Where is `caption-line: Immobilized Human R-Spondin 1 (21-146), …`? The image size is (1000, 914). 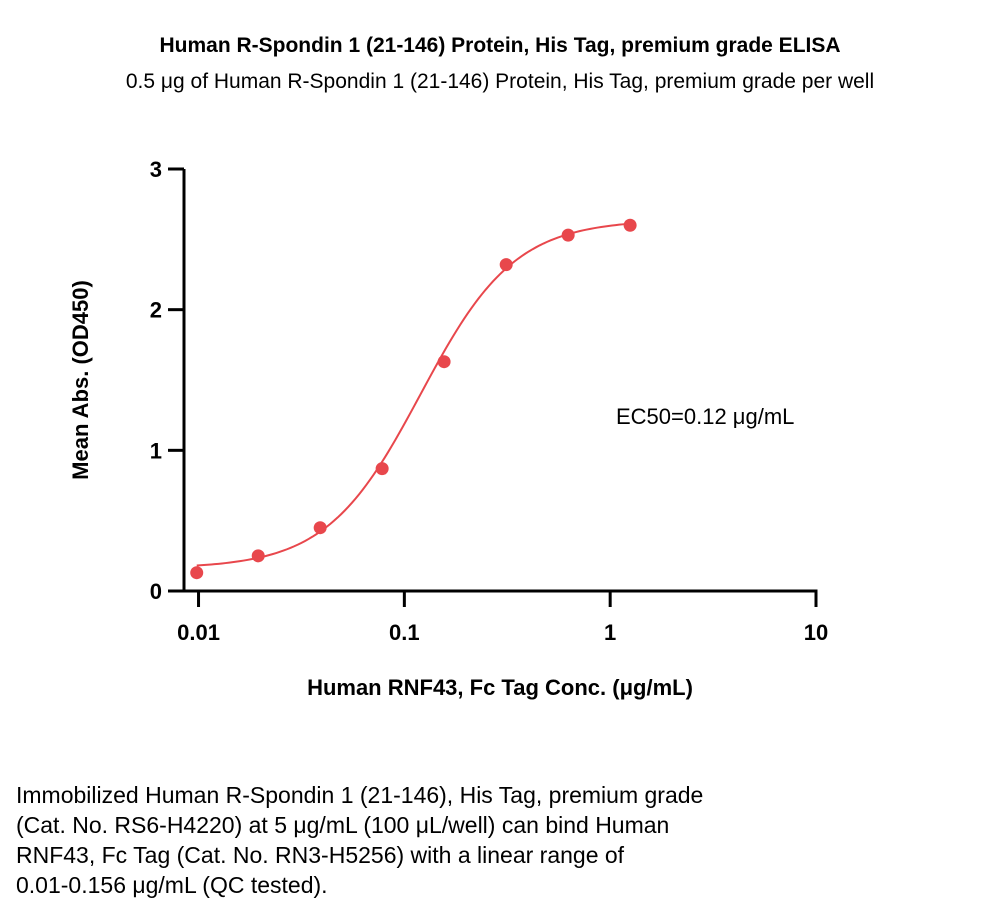 caption-line: Immobilized Human R-Spondin 1 (21-146), … is located at coordinates (360, 795).